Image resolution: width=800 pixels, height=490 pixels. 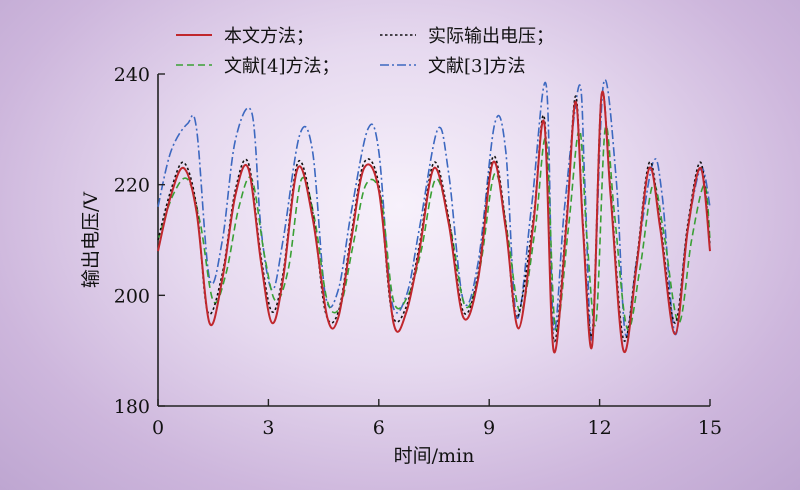 I want to click on series-actual-voltage-legend-label: 实际输出电压；, so click(x=491, y=36).